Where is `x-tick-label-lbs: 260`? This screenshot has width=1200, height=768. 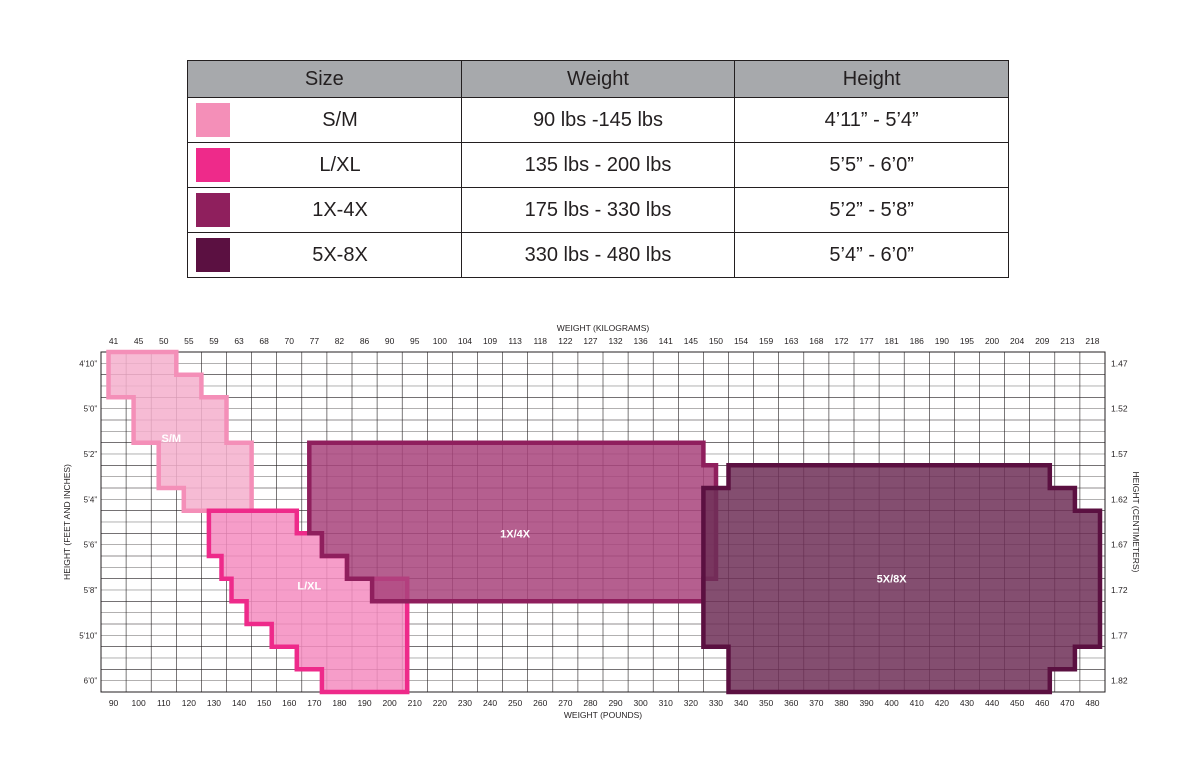
x-tick-label-lbs: 260 is located at coordinates (540, 703).